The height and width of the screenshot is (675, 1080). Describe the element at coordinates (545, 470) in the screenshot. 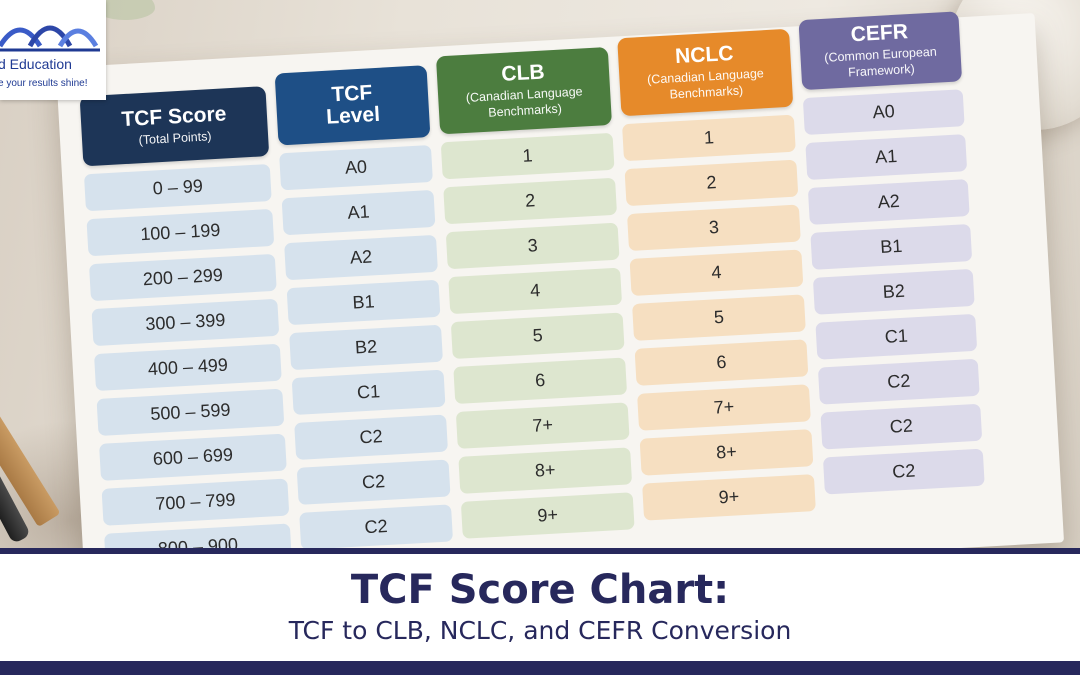

I see `table-cell-clb: 8+` at that location.